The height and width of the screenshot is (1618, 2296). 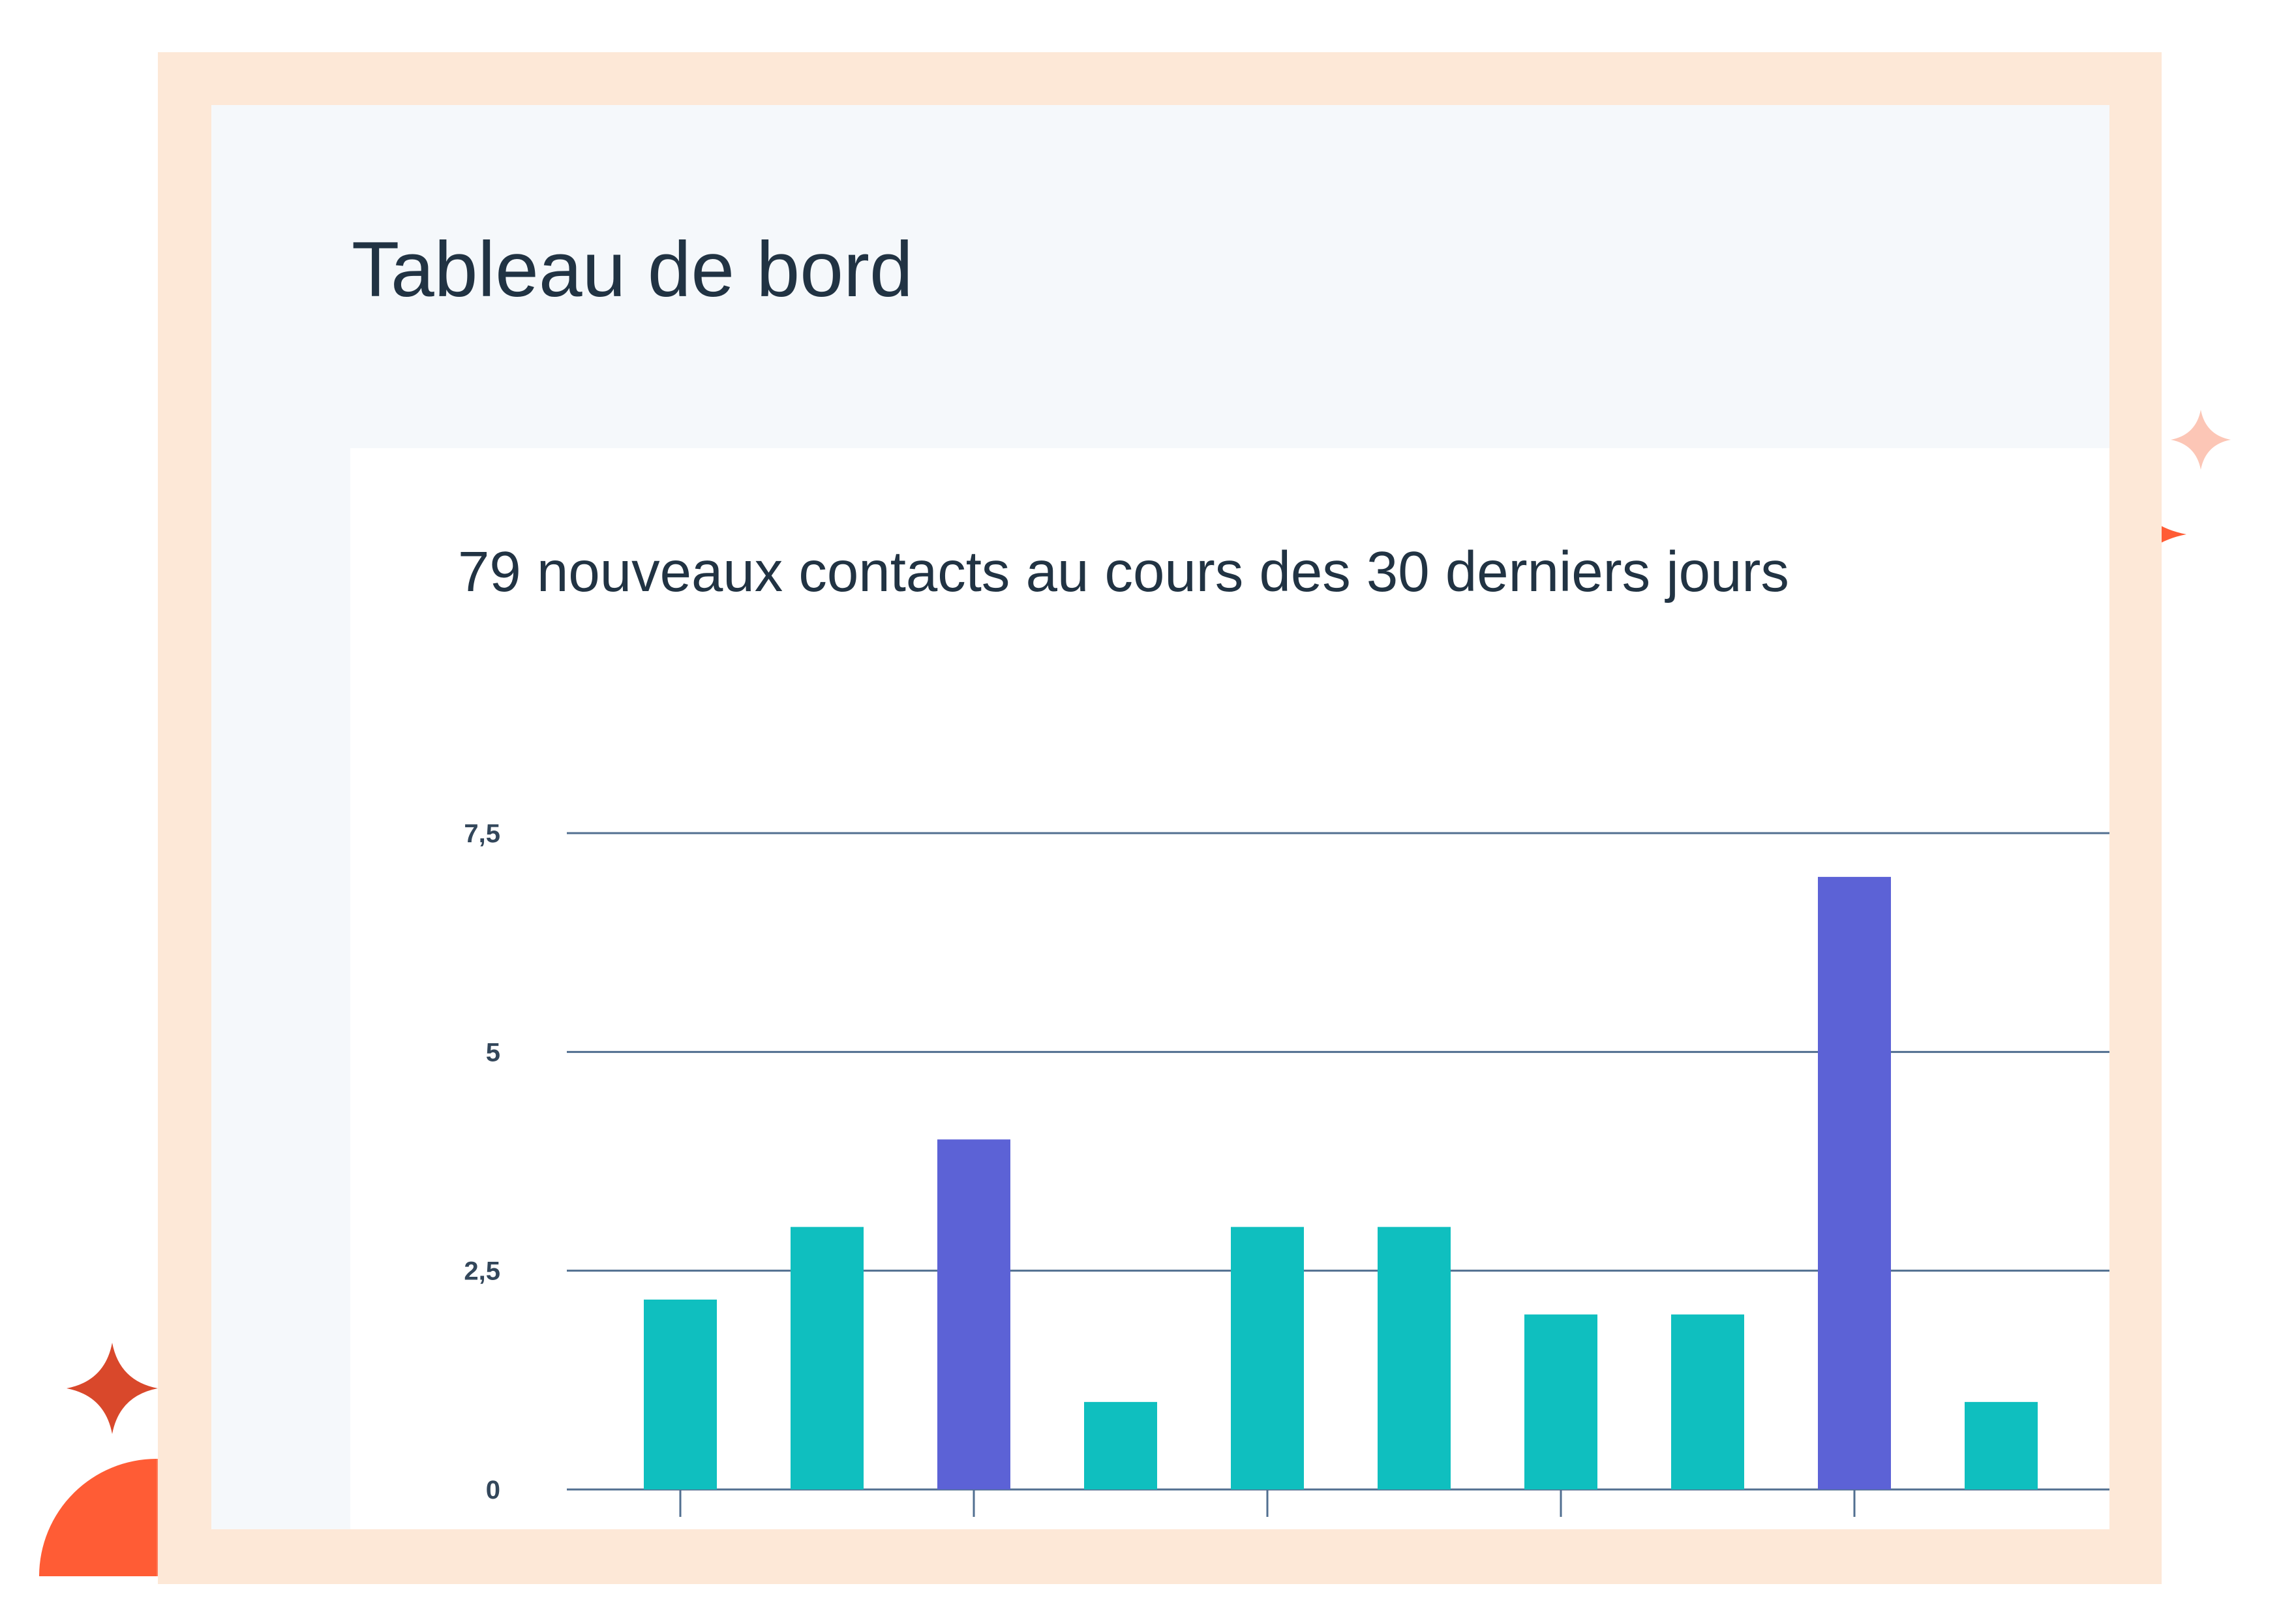 I want to click on y-tick-label: 2,5, so click(x=482, y=1271).